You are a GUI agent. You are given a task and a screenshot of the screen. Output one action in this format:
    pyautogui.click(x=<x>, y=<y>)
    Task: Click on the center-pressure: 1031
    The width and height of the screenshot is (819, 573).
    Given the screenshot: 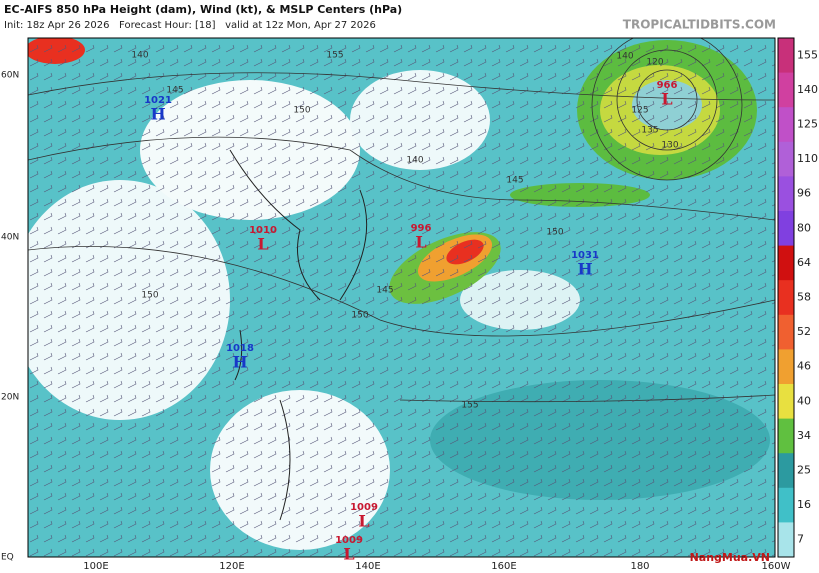 What is the action you would take?
    pyautogui.click(x=585, y=255)
    